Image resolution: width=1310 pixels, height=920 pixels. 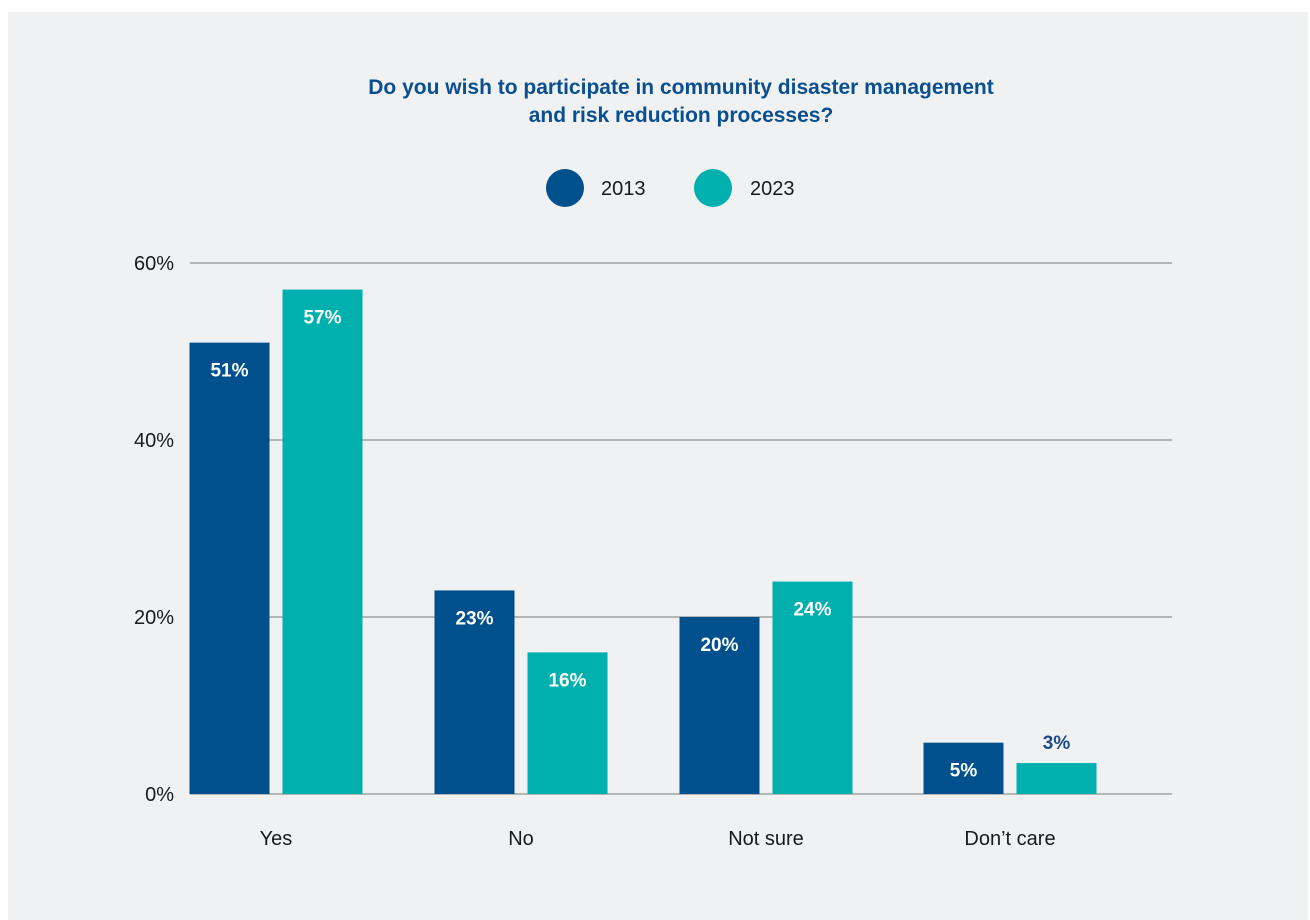 What do you see at coordinates (812, 610) in the screenshot?
I see `data-label-2023-2: 24%` at bounding box center [812, 610].